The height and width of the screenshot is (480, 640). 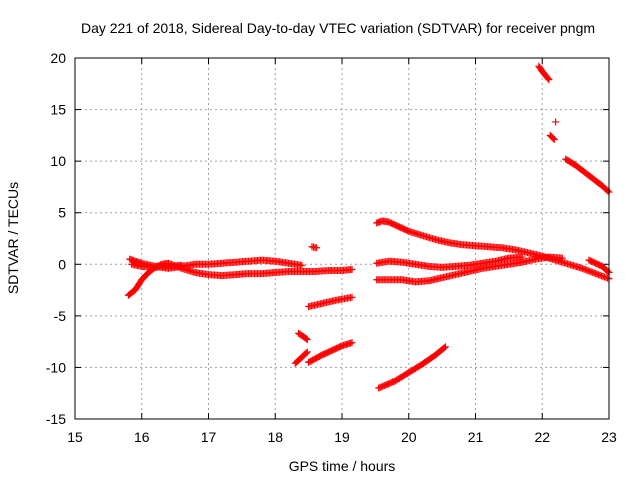 What do you see at coordinates (60, 316) in the screenshot?
I see `y-tick-label: -5` at bounding box center [60, 316].